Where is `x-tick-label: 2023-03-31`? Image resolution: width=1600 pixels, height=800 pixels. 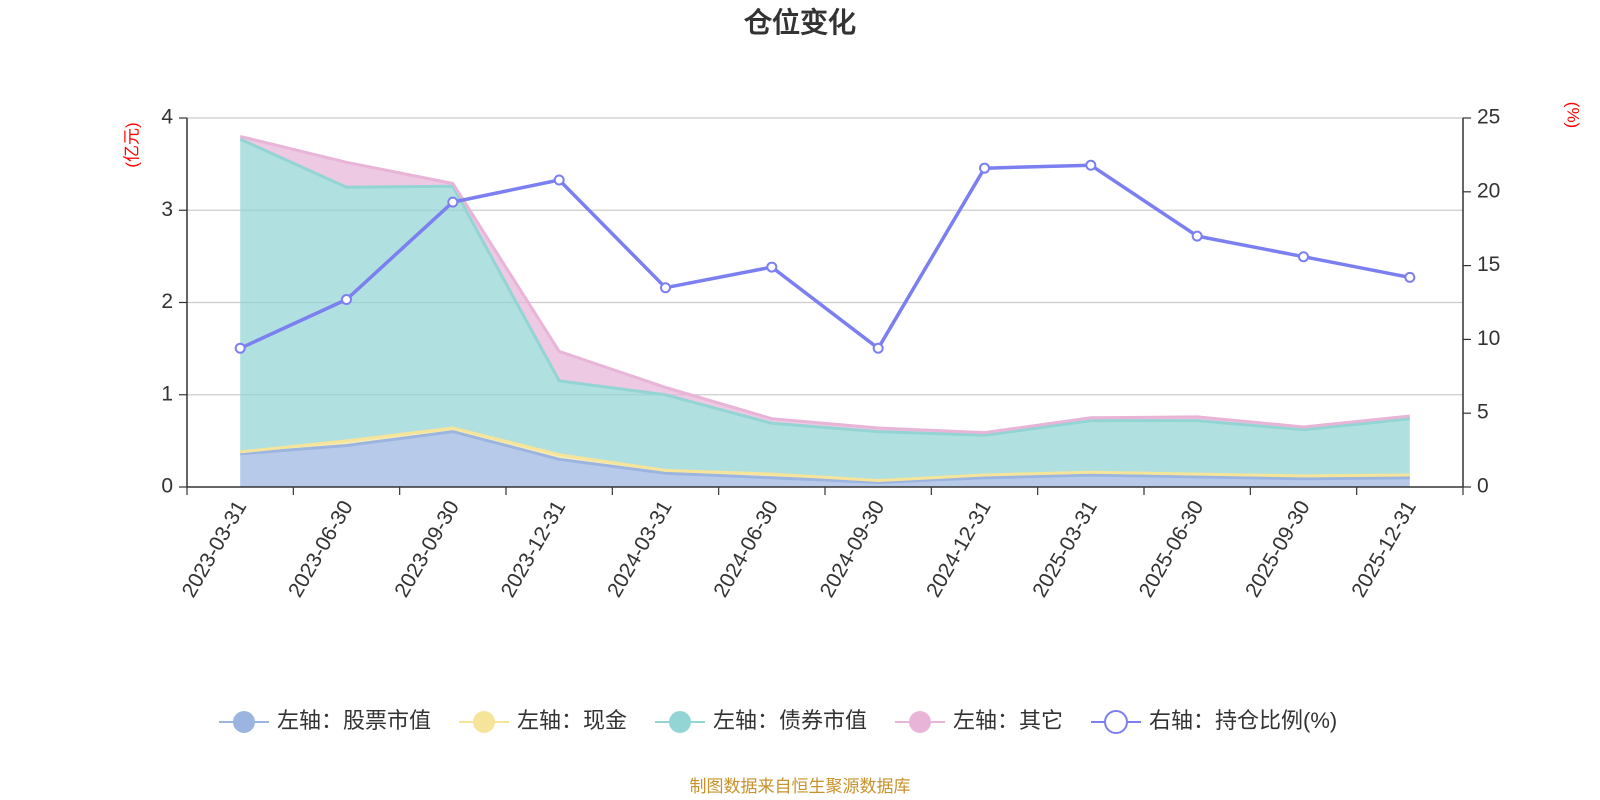 x-tick-label: 2023-03-31 is located at coordinates (215, 549).